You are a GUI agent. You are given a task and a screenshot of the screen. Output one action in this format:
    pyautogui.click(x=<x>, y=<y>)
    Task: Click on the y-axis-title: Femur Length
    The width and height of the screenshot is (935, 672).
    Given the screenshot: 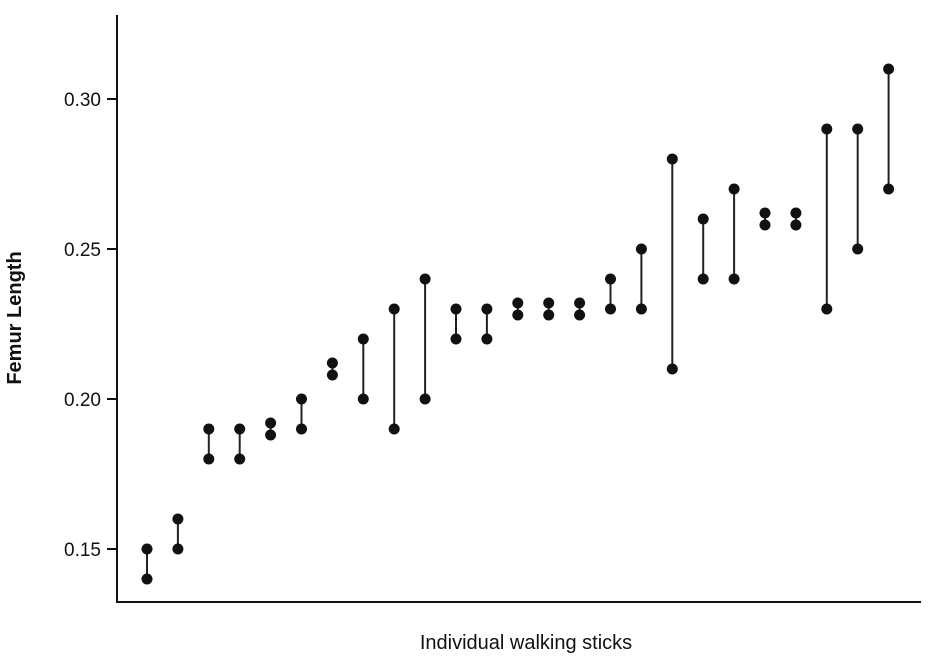 What is the action you would take?
    pyautogui.click(x=15, y=317)
    